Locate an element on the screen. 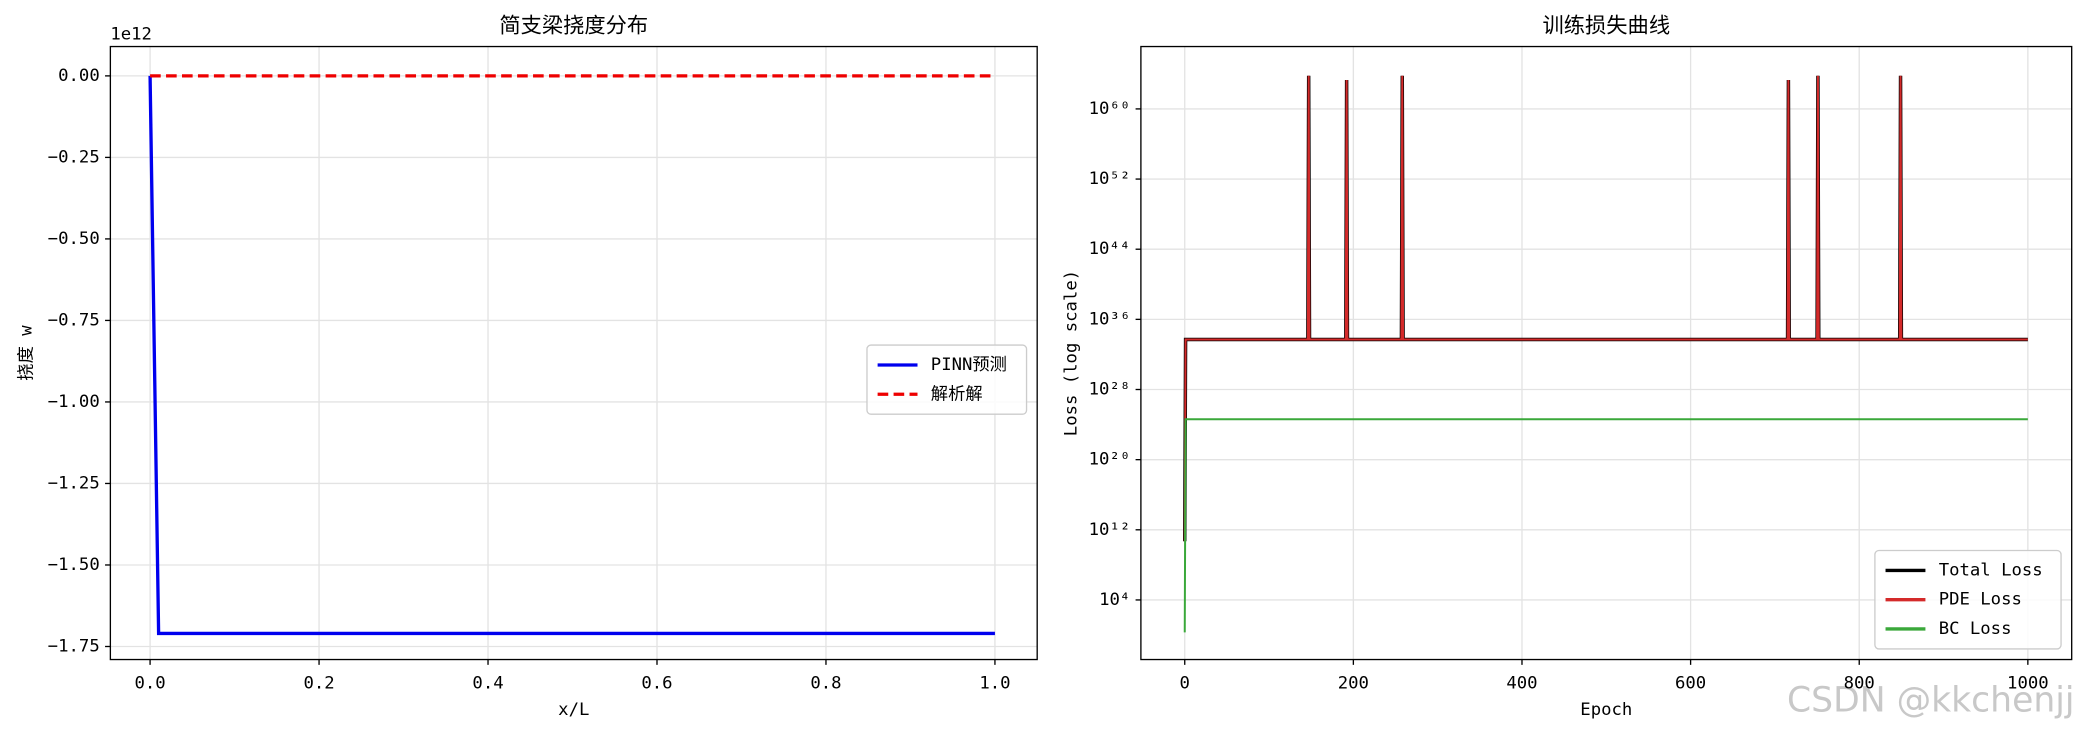 This screenshot has height=734, width=2085. chart-title: 训练损失曲线 is located at coordinates (1607, 26).